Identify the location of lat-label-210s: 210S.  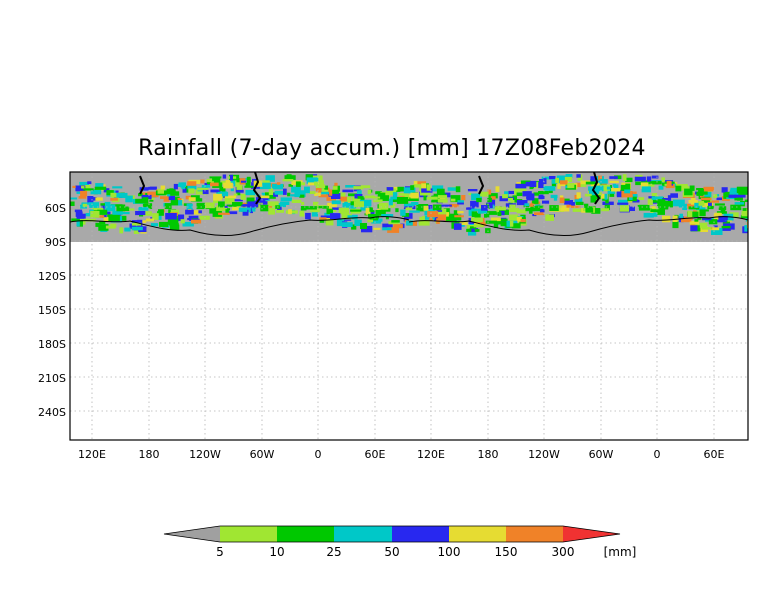
(52, 378).